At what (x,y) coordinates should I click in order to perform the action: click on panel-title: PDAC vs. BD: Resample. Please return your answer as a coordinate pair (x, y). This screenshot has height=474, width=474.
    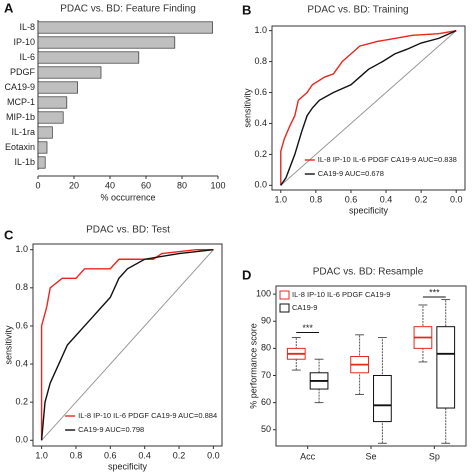
    Looking at the image, I should click on (368, 272).